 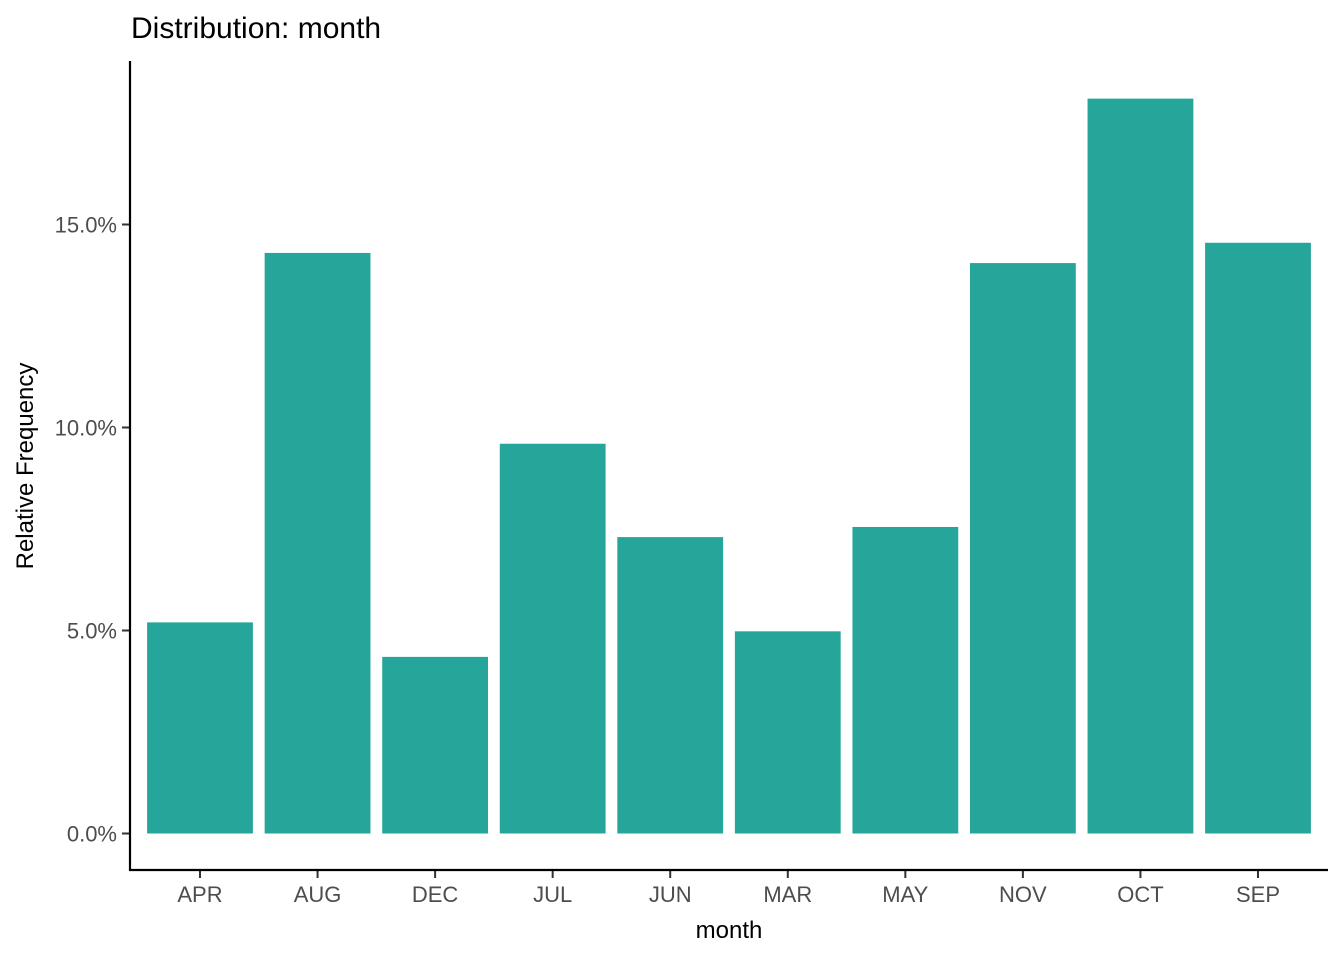 I want to click on x-axis-ticks: APR AUG DEC JUL JUN MAR MAY NOV OCT SEP, so click(x=728, y=888).